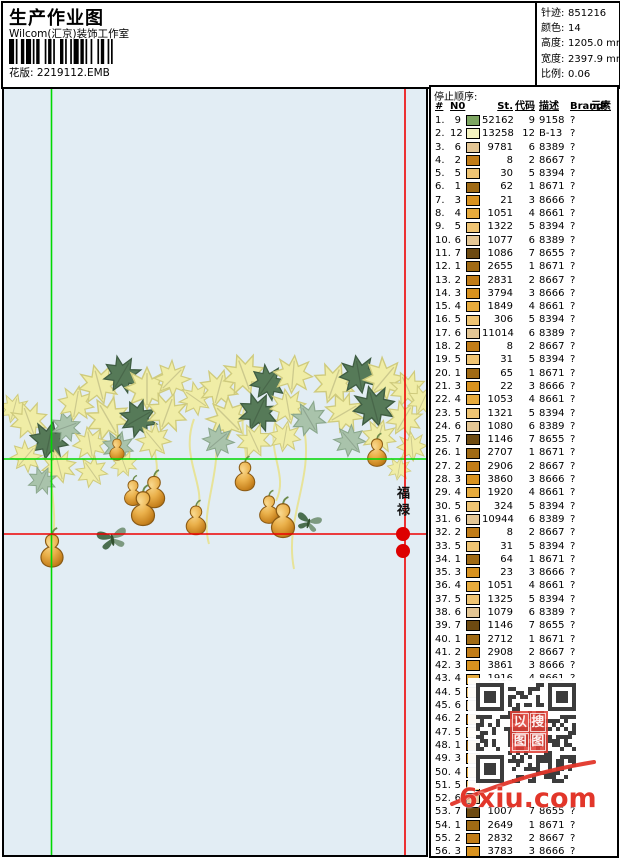 The width and height of the screenshot is (620, 861). I want to click on table-row: 55. 2 2832 2 8667?, so click(505, 839).